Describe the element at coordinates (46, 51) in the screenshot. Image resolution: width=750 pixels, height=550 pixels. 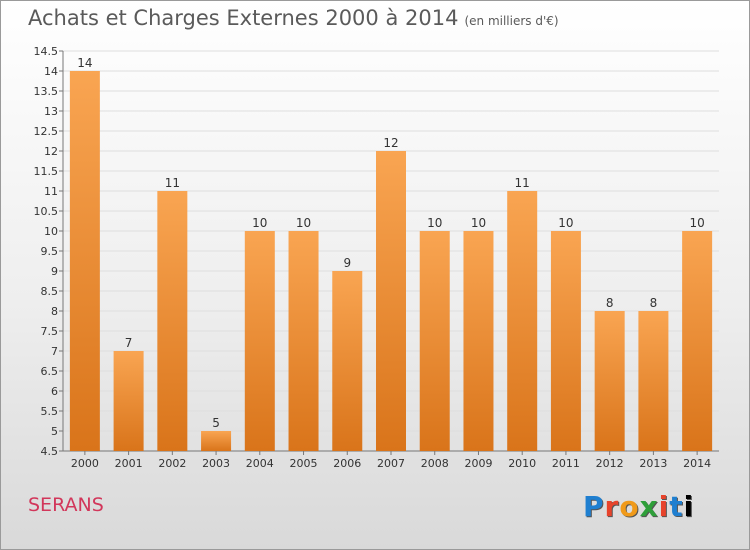
I see `y-tick-label: 14.5` at that location.